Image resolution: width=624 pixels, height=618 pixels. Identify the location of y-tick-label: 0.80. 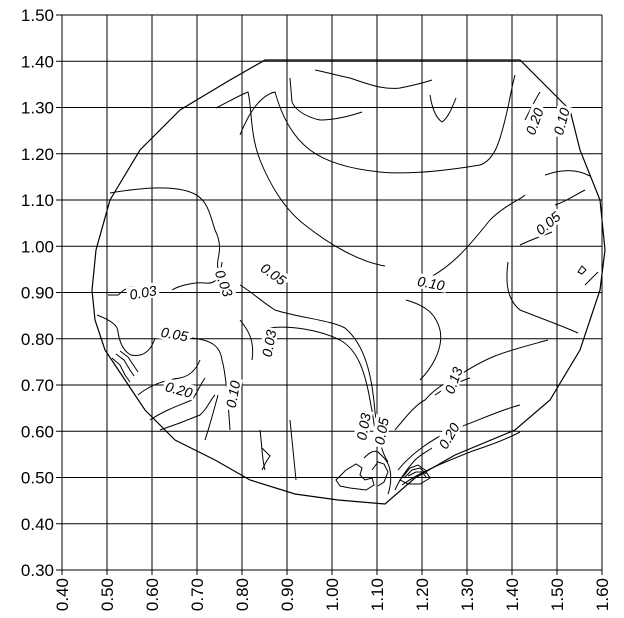
(37, 339).